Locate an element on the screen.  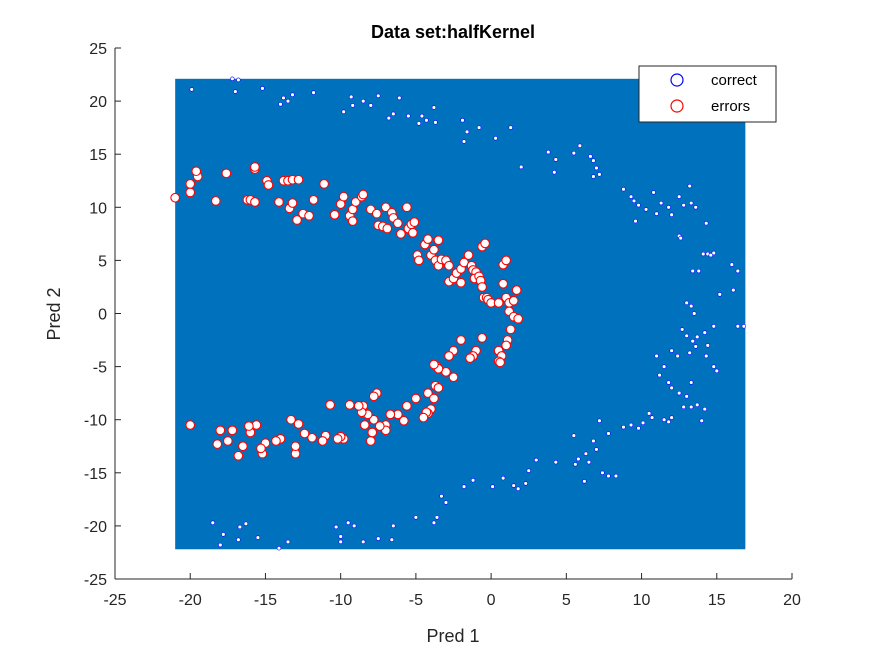
x-tick-label-4: -5 is located at coordinates (416, 600).